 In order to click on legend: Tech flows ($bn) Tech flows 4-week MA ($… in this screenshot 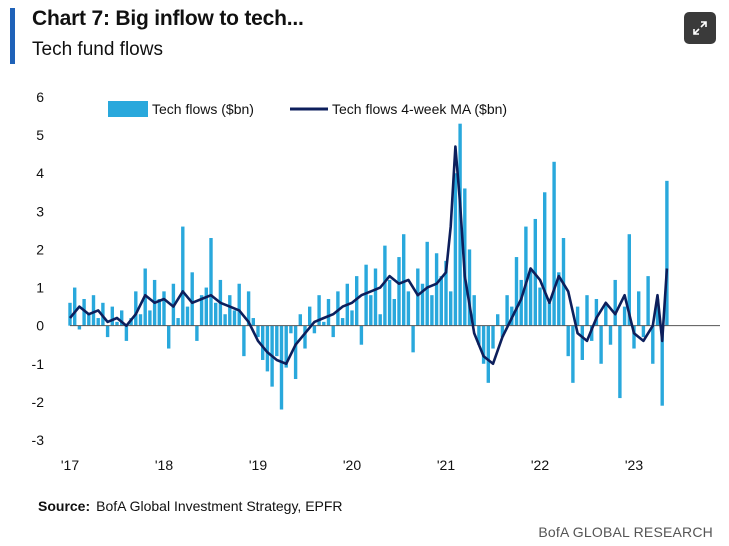, I will do `click(307, 109)`.